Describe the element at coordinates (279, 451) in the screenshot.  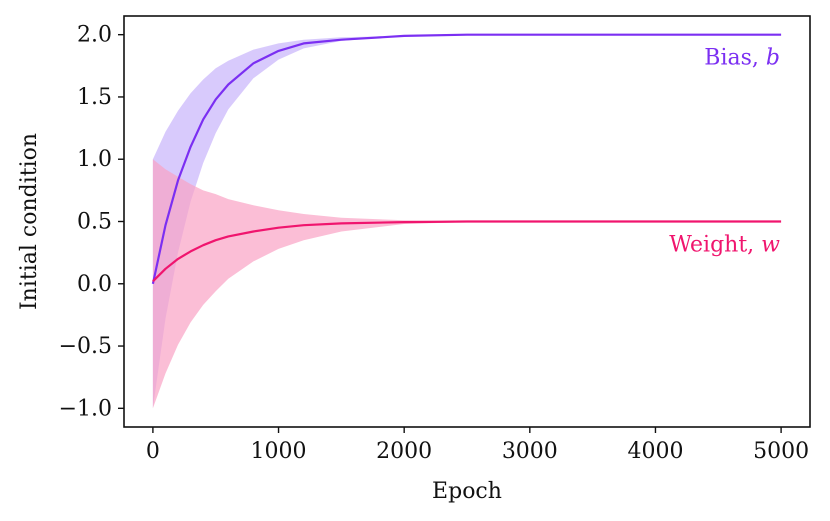
I see `x-tick-label: 1000` at that location.